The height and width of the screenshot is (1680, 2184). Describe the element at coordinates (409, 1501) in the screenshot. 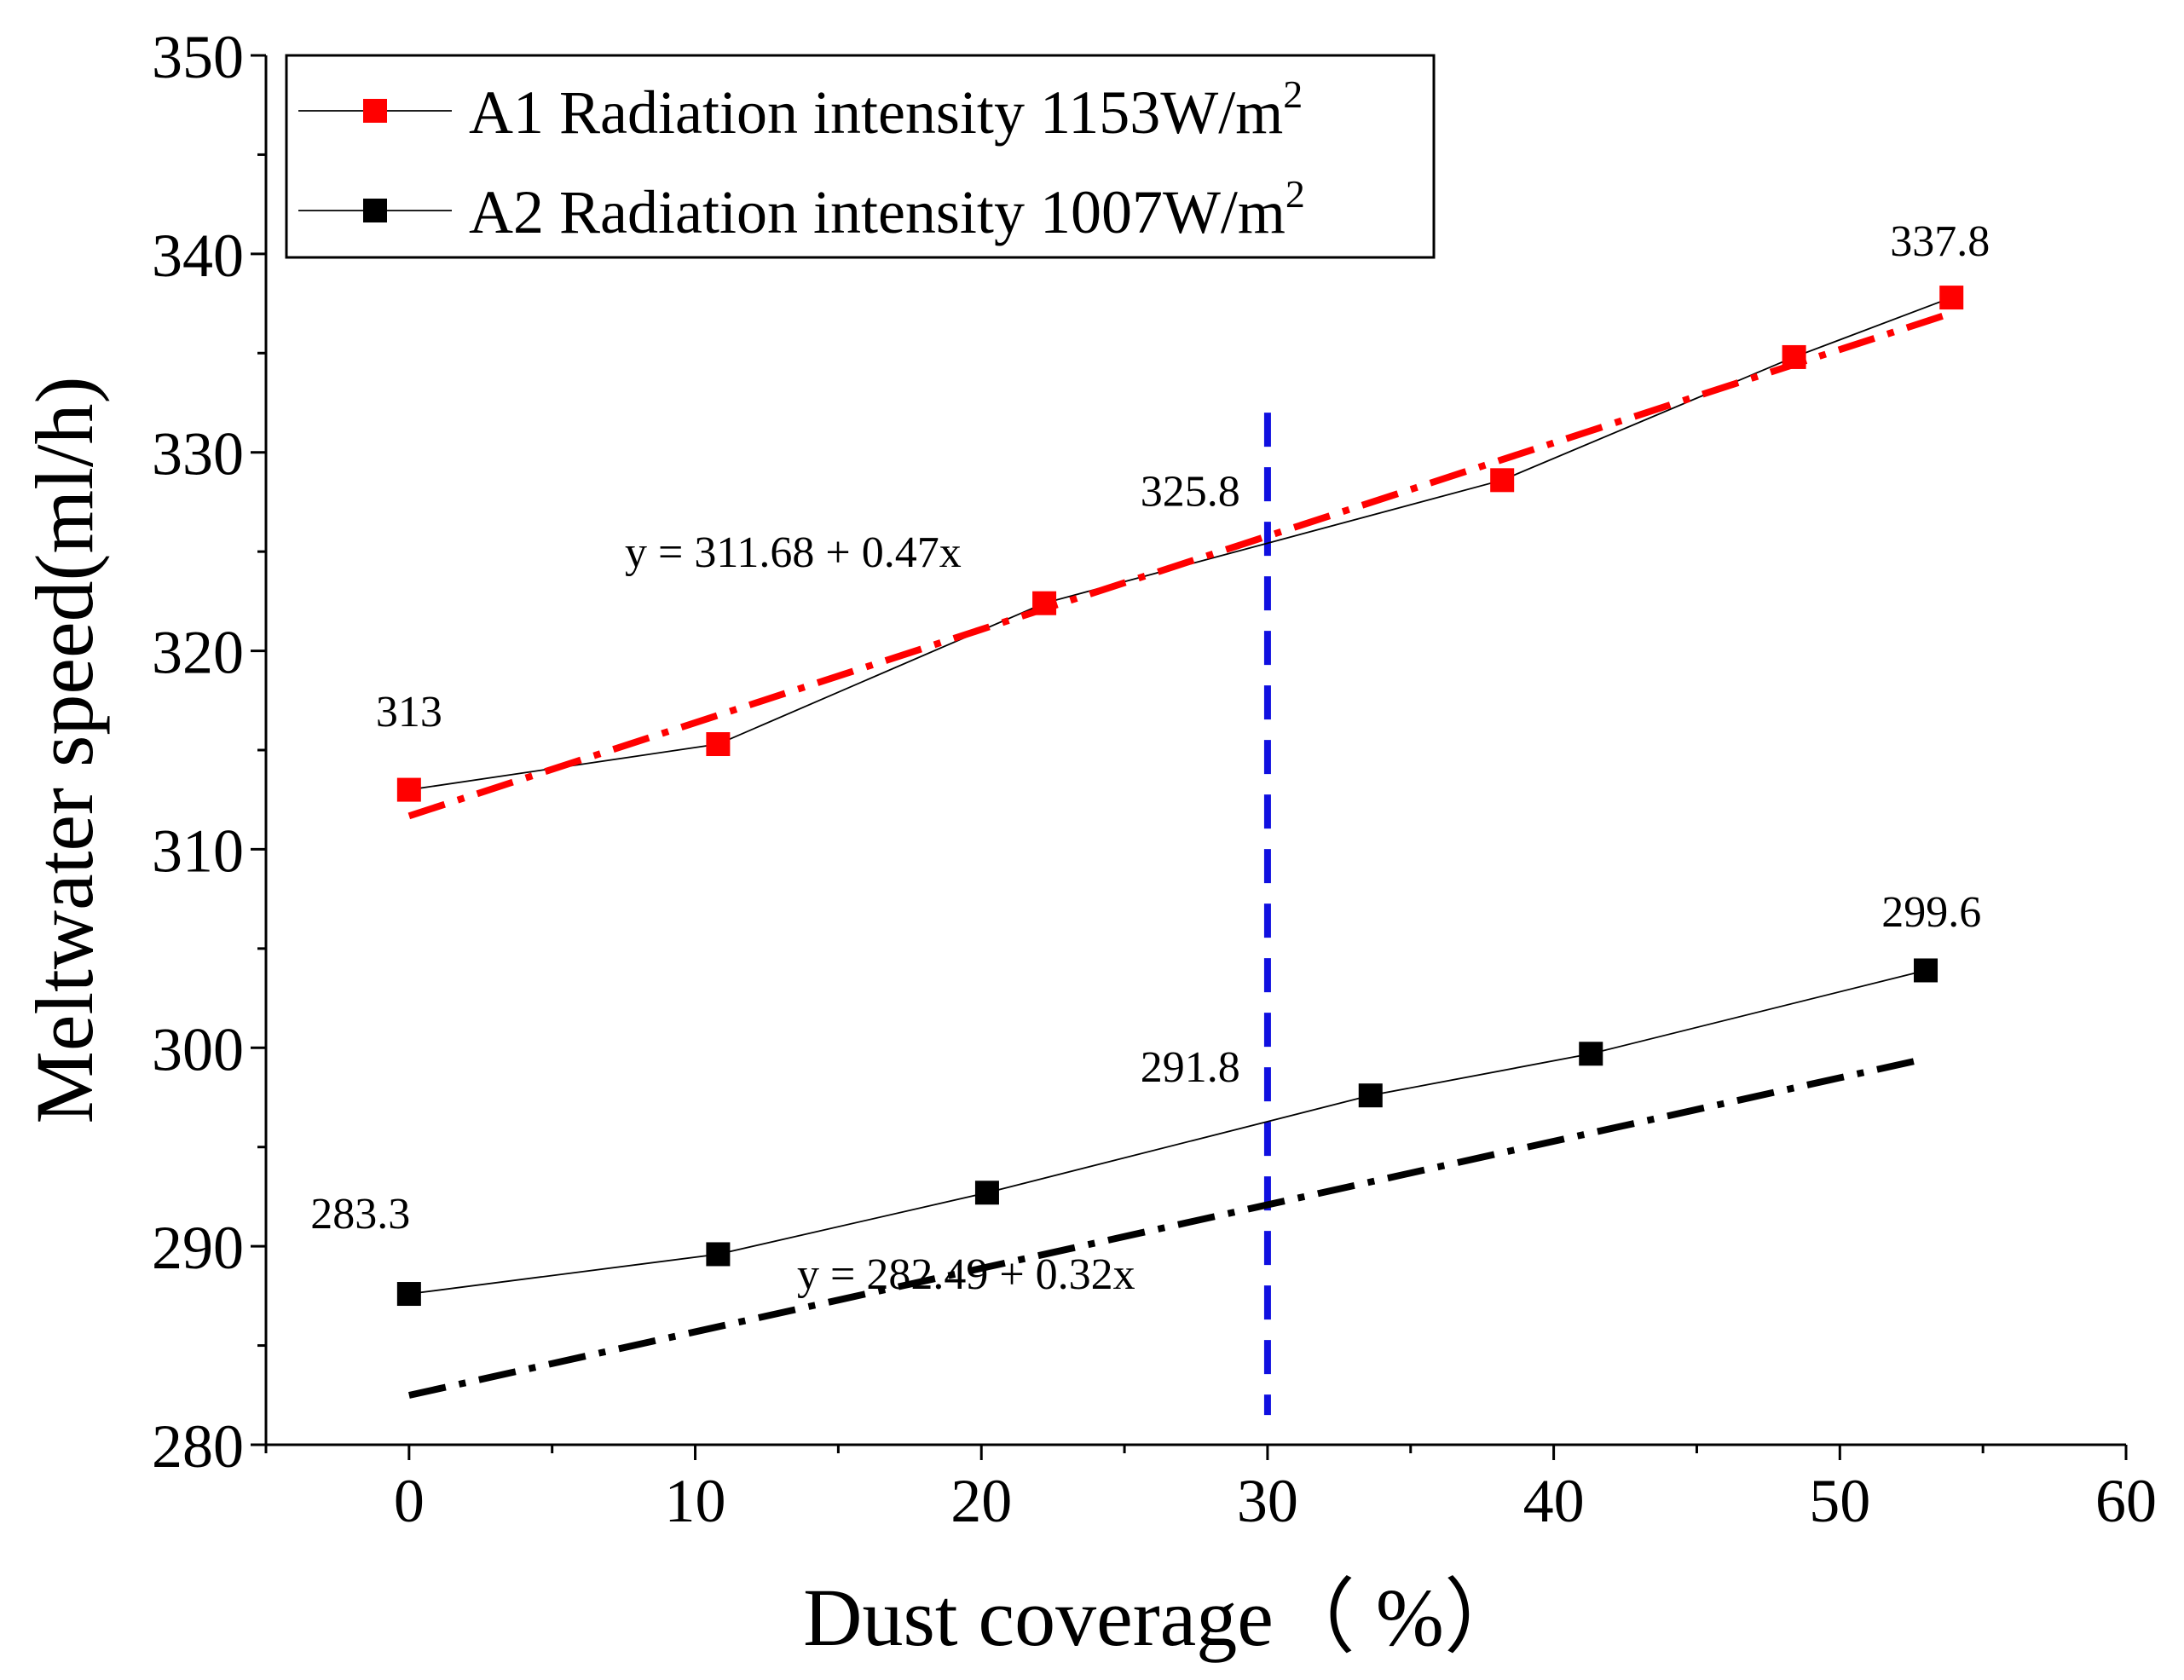

I see `x-tick-label: 0` at that location.